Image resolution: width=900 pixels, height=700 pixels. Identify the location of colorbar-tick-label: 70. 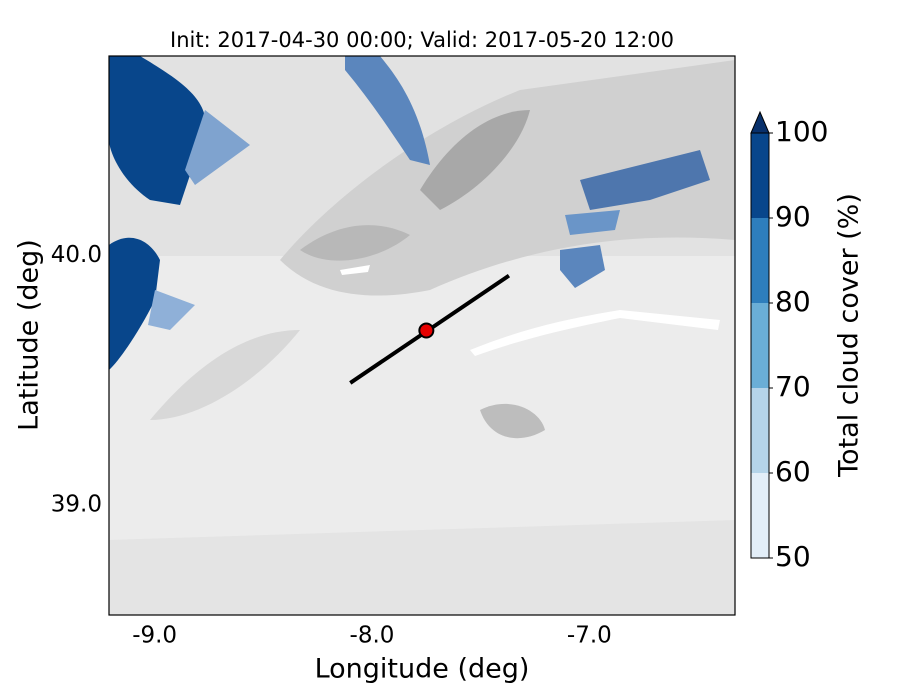
(793, 386).